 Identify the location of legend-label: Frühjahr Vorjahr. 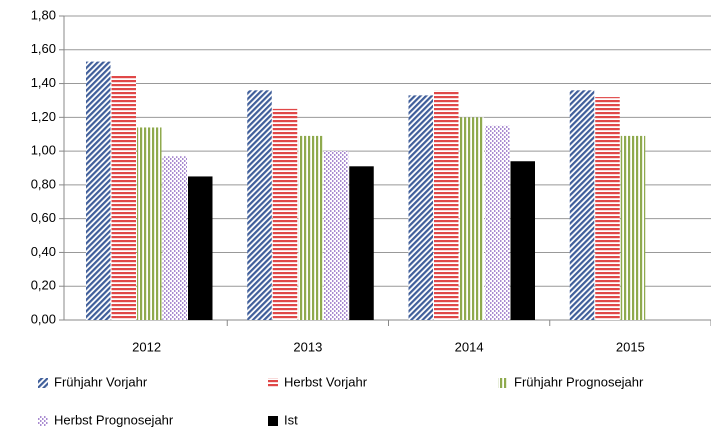
(101, 381).